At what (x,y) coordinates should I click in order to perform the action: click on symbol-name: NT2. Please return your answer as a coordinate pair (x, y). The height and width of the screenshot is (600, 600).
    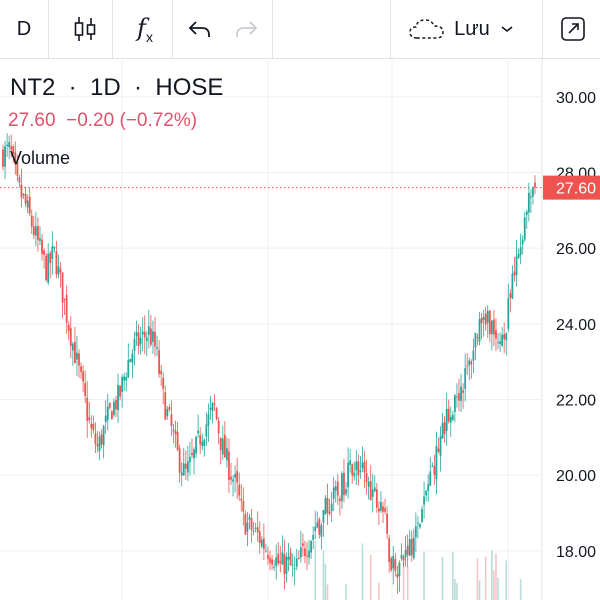
    Looking at the image, I should click on (33, 87).